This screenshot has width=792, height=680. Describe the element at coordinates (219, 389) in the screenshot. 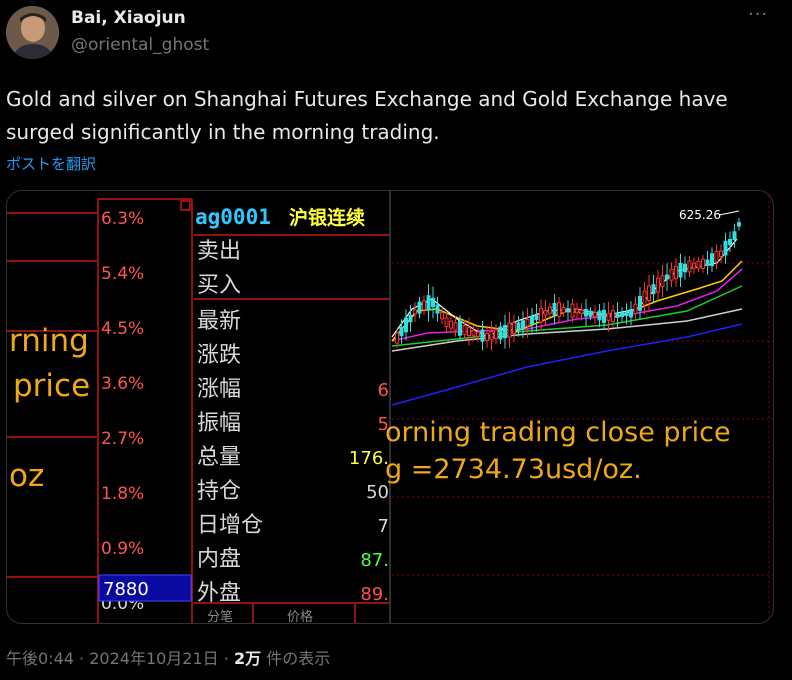

I see `quote-row-label: 涨幅` at that location.